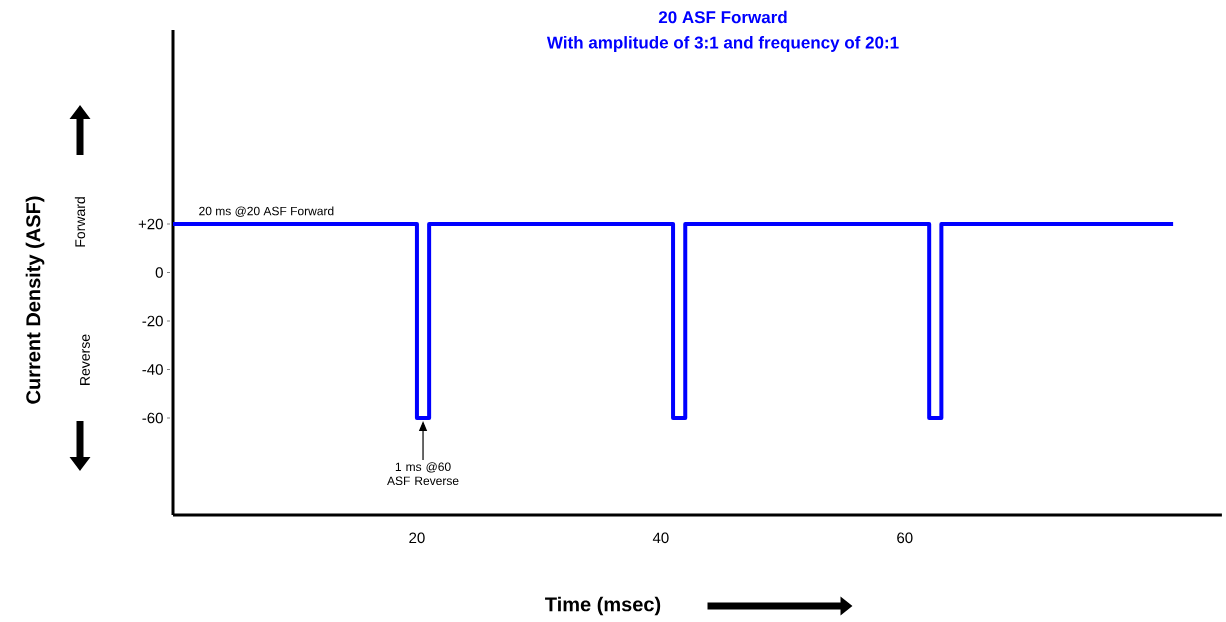  I want to click on annotation: 20 ms @20 ASF Forward, so click(266, 211).